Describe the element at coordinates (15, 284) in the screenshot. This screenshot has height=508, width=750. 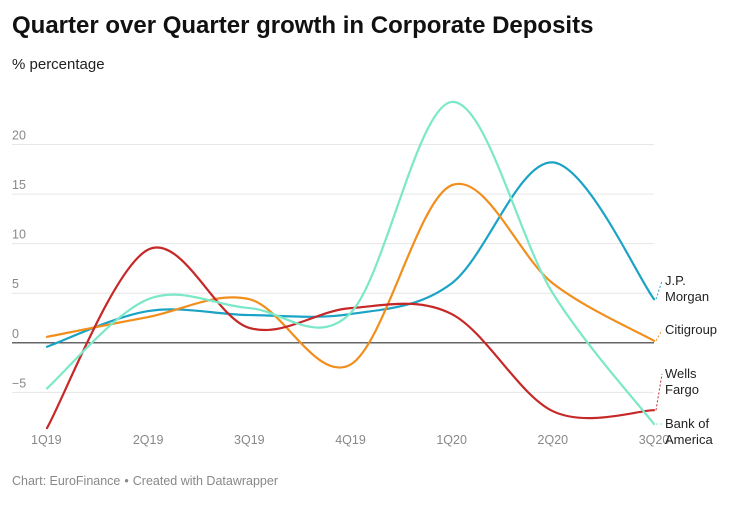
I see `y-tick-label: 5` at that location.